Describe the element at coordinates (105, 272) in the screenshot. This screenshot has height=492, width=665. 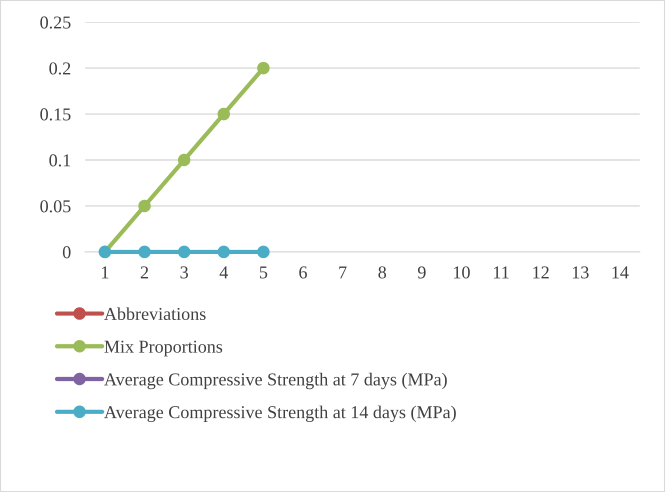
I see `x-tick-label: 1` at that location.